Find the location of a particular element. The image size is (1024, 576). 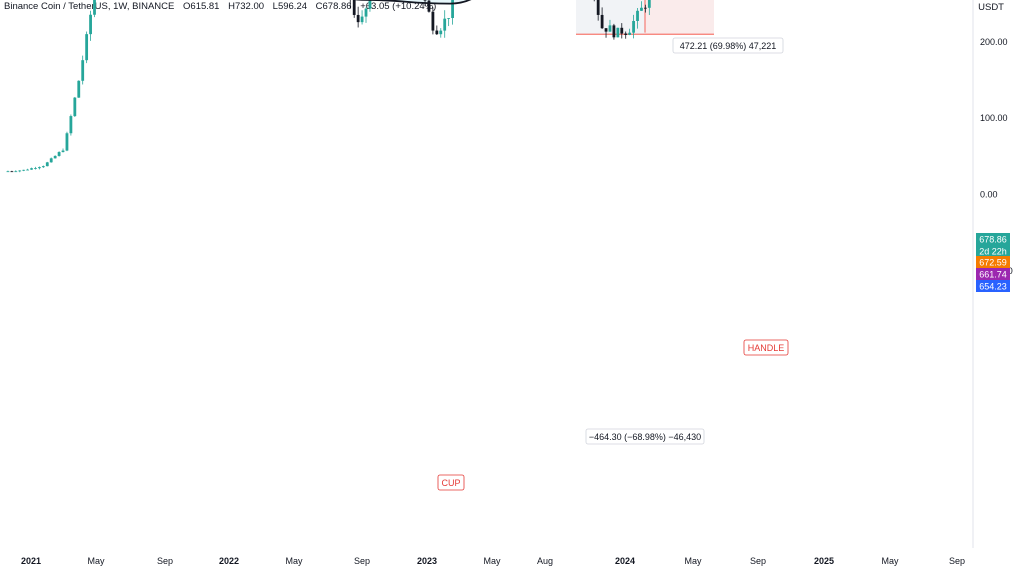

ohlc-change: +63.05 (+10.24%) is located at coordinates (398, 6).